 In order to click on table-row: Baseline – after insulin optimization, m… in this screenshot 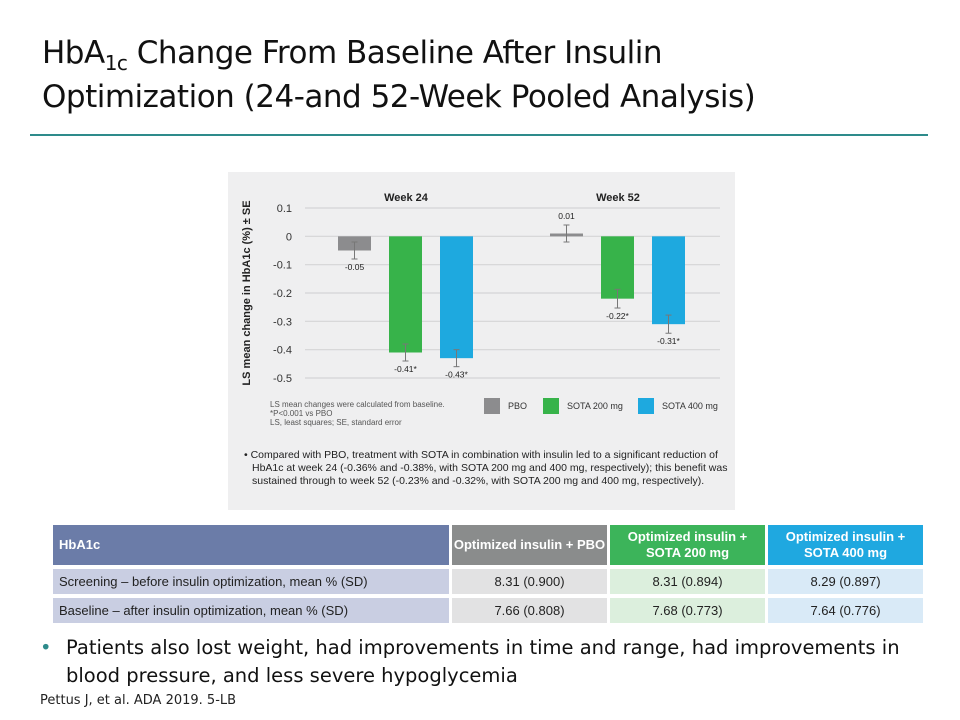, I will do `click(488, 610)`.